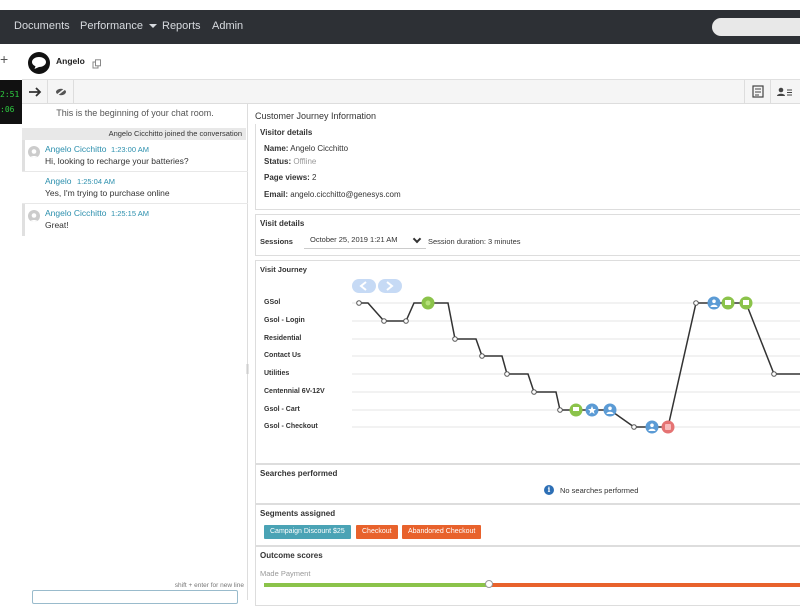 Image resolution: width=800 pixels, height=606 pixels. I want to click on journey-page-label: Gsol - Checkout, so click(291, 426).